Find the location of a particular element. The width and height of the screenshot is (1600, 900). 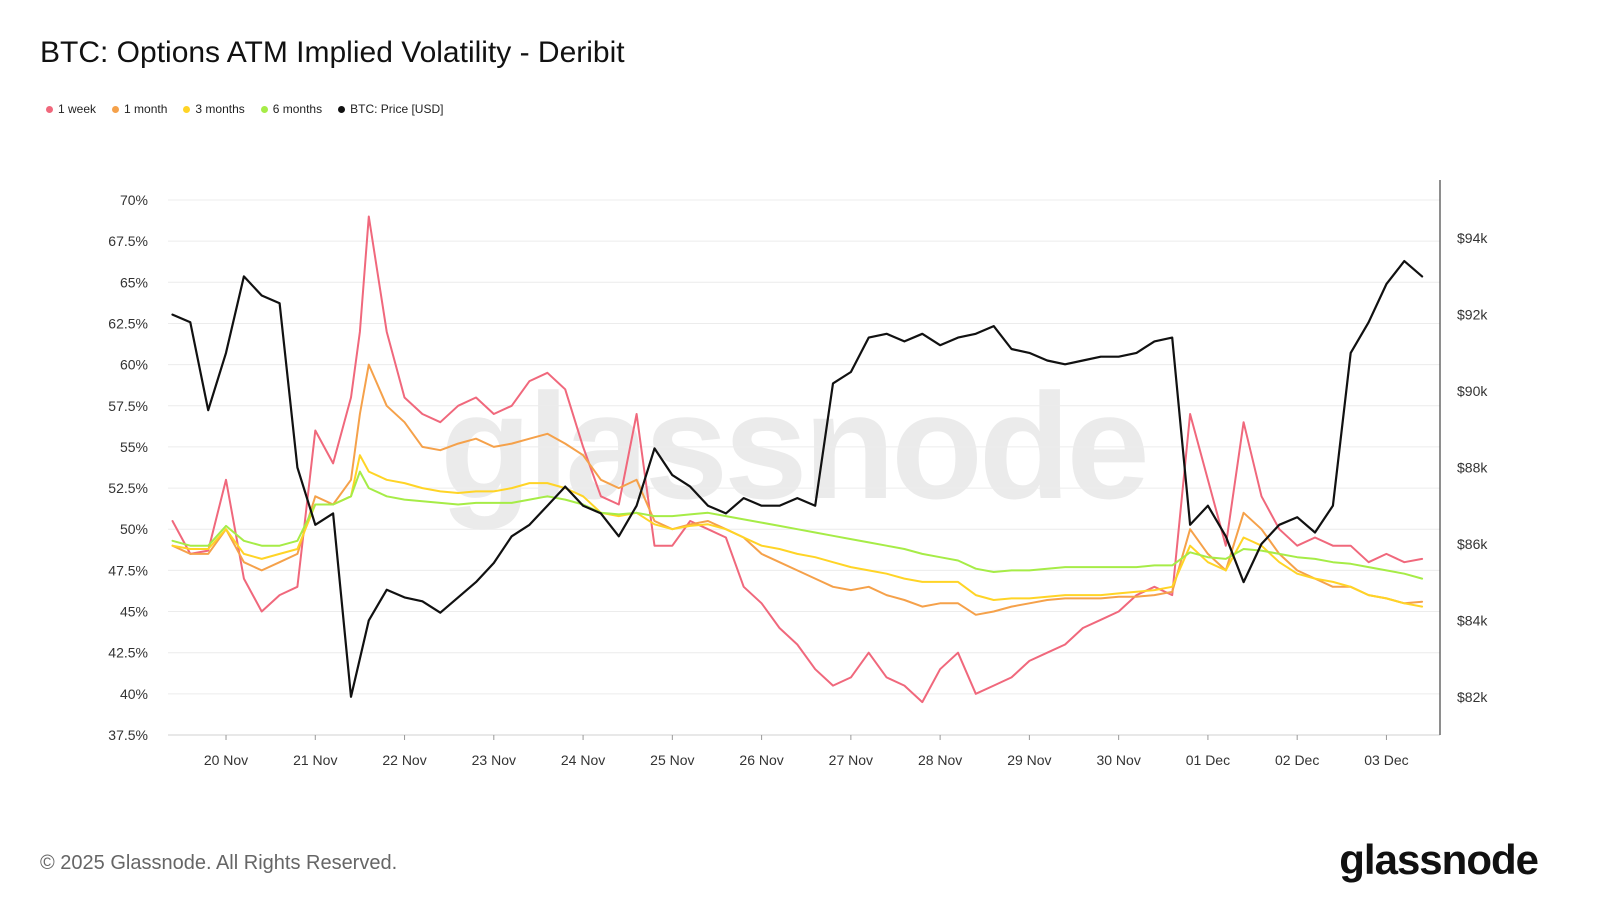

series-line-3-months is located at coordinates (797, 531).